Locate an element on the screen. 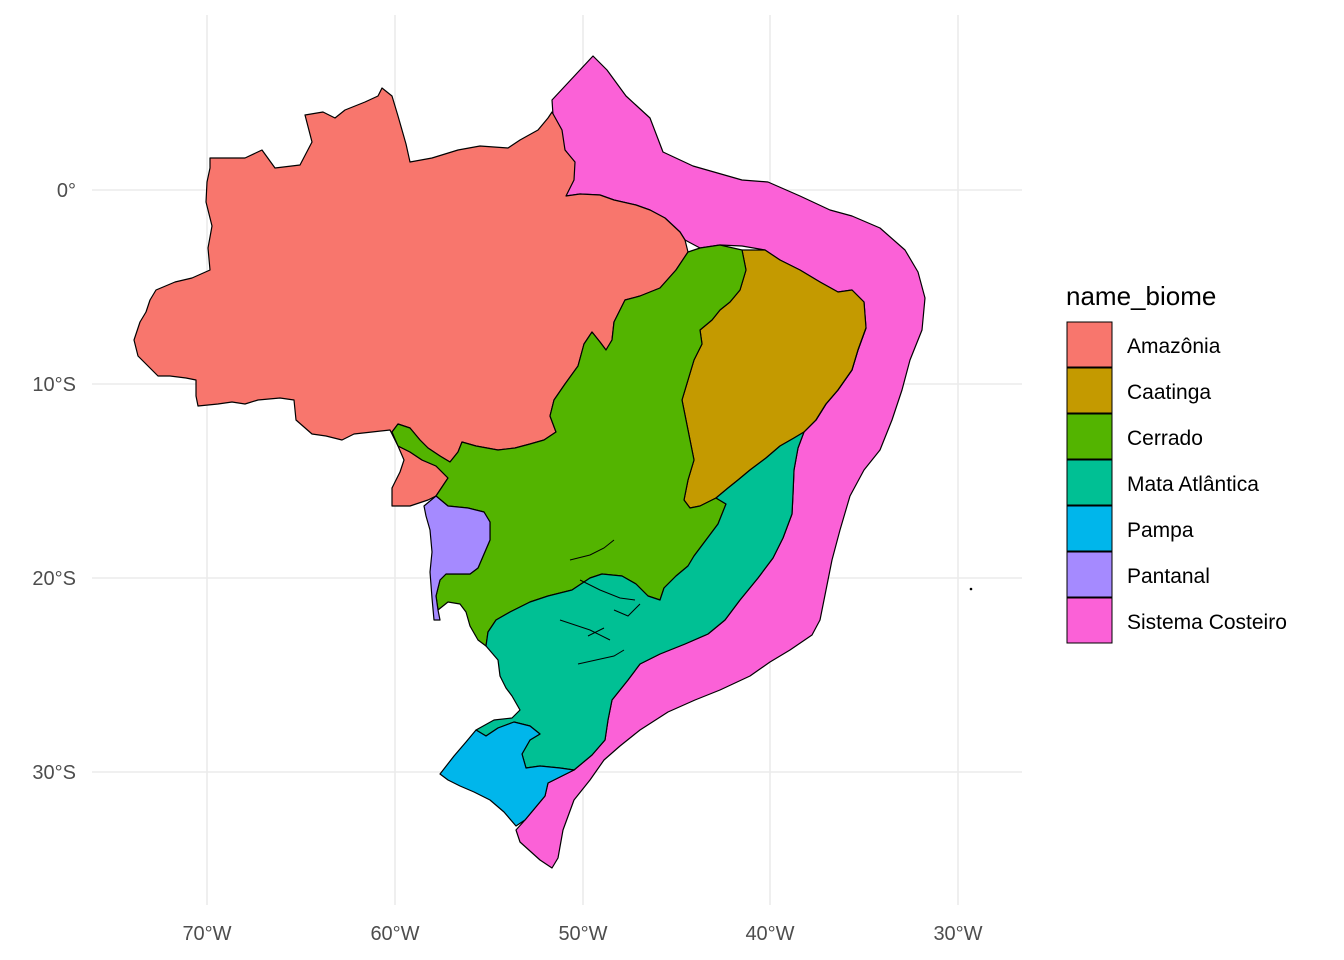  region-pampa is located at coordinates (507, 774).